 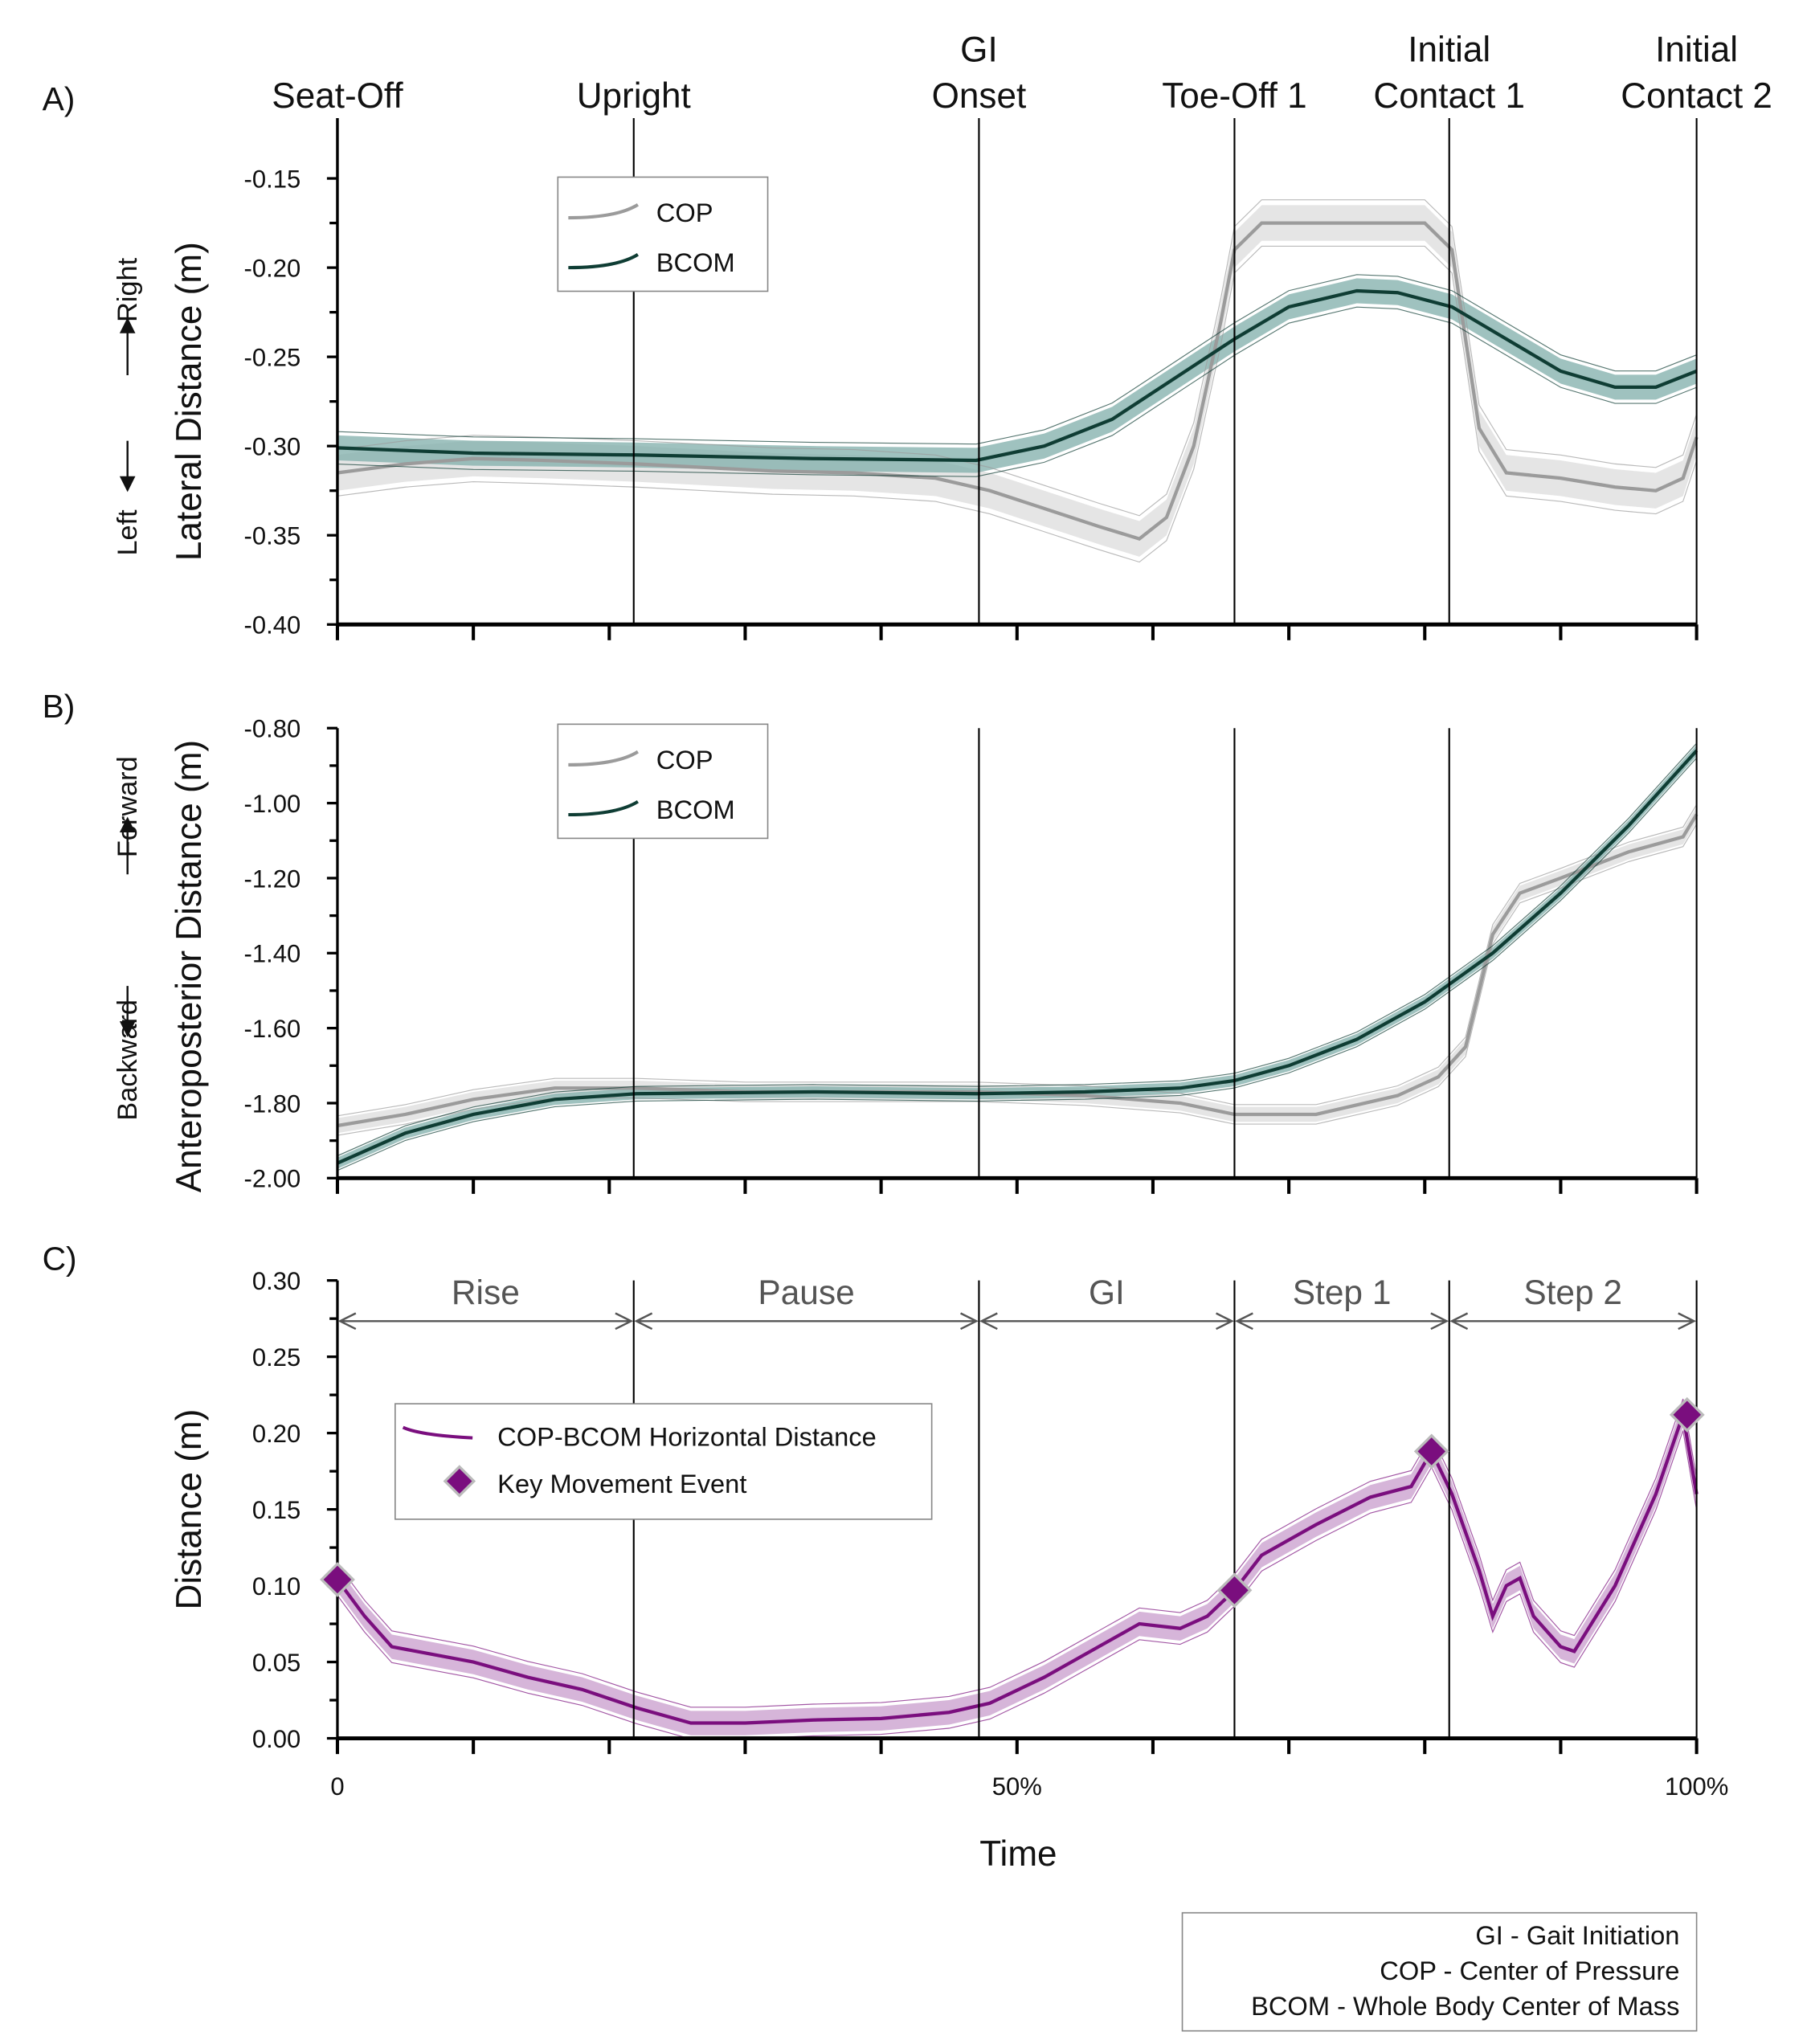 What do you see at coordinates (272, 269) in the screenshot?
I see `panel-a-y-tick-label: -0.20` at bounding box center [272, 269].